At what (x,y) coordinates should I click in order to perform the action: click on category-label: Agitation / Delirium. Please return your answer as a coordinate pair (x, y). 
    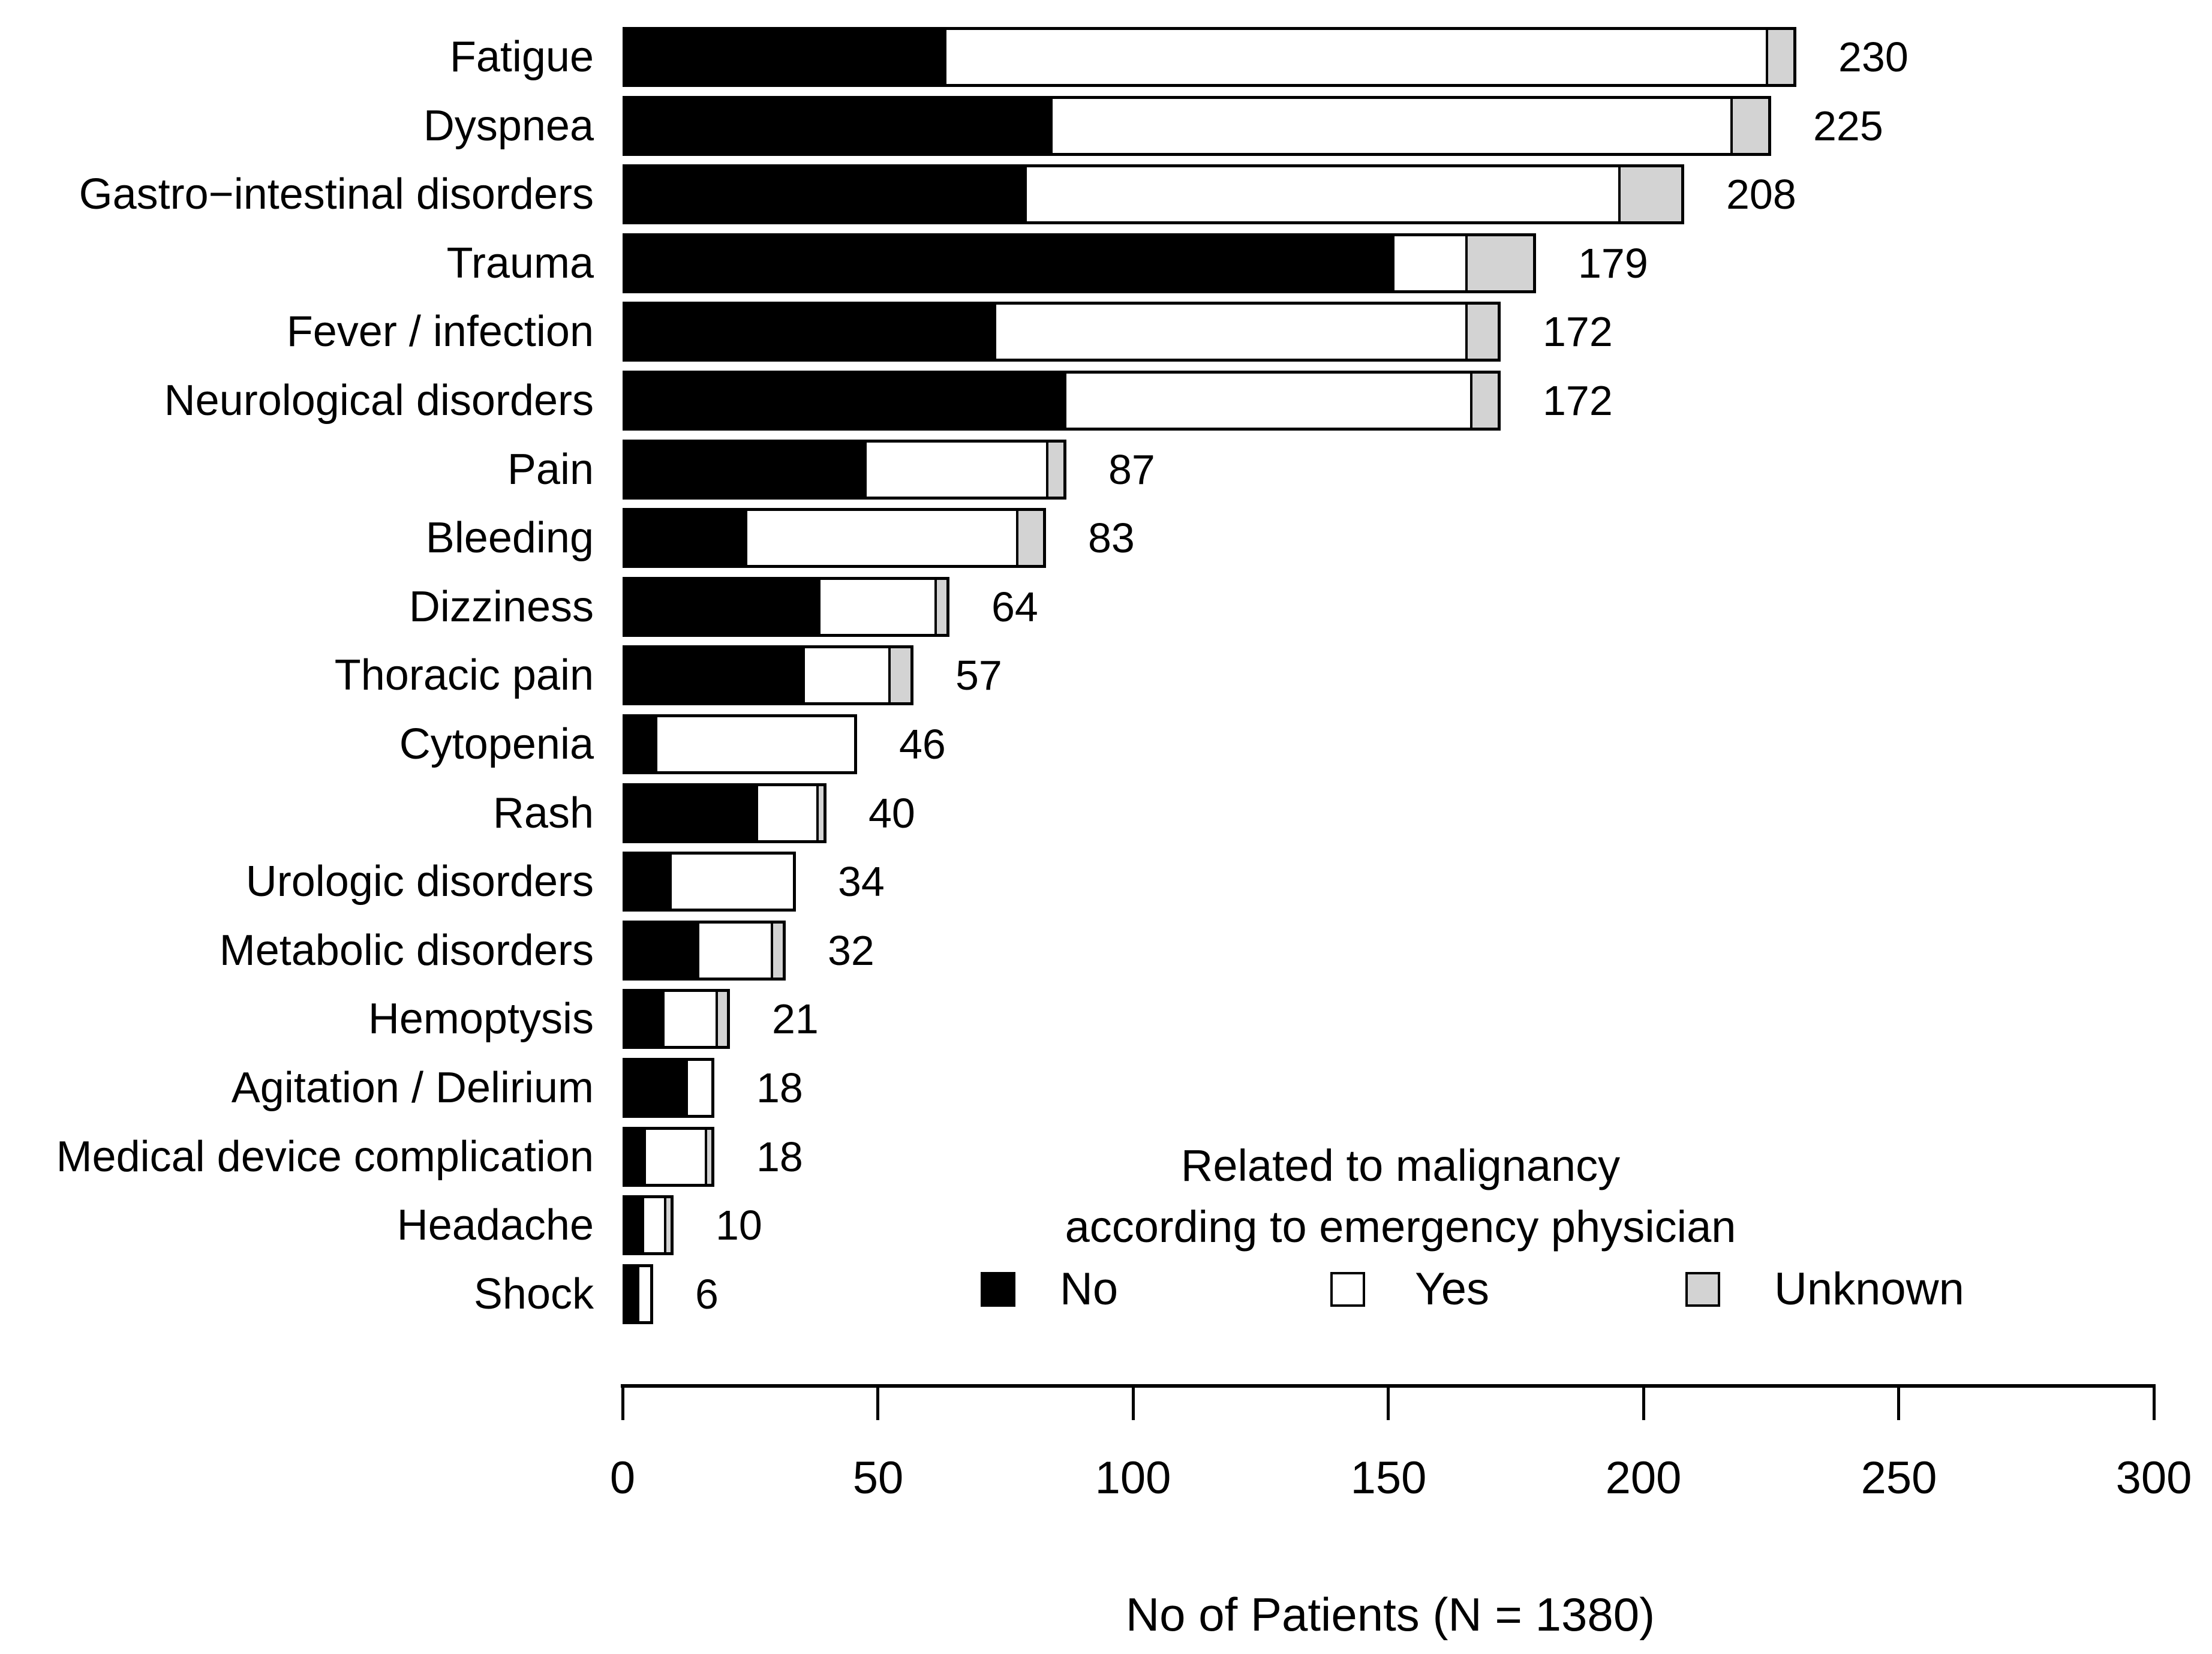
    Looking at the image, I should click on (412, 1088).